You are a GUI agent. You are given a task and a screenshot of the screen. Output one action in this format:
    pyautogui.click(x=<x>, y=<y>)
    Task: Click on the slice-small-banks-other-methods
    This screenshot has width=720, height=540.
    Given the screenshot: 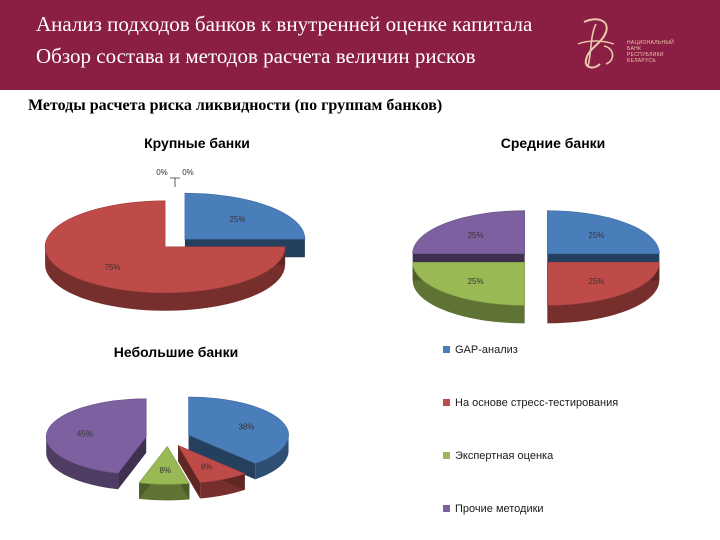 What is the action you would take?
    pyautogui.click(x=96, y=444)
    